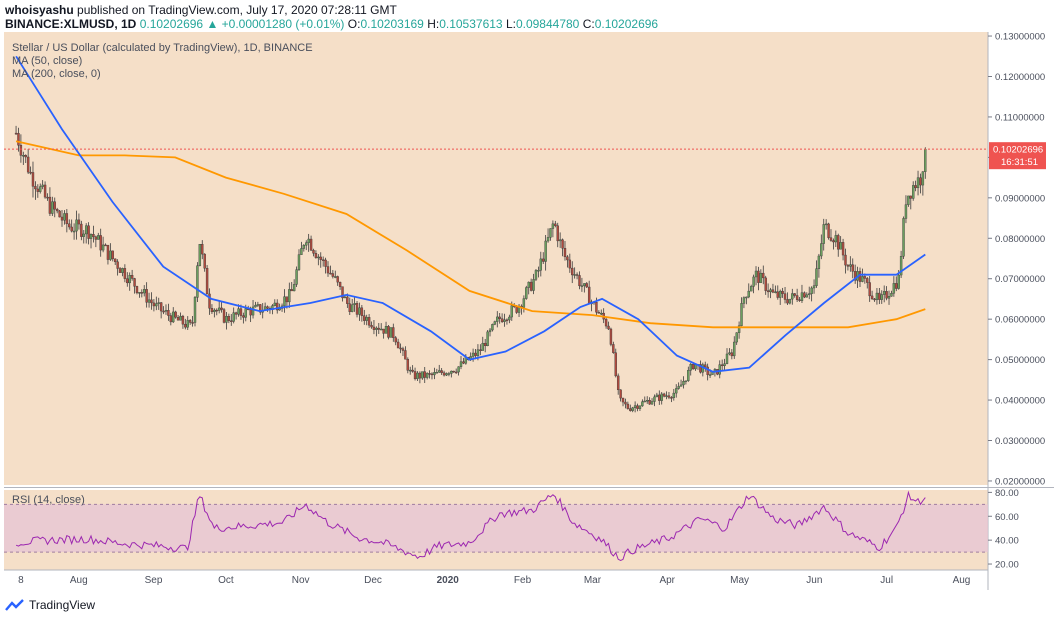 Image resolution: width=1054 pixels, height=617 pixels. Describe the element at coordinates (48, 500) in the screenshot. I see `rsi-legend: RSI (14, close)` at that location.